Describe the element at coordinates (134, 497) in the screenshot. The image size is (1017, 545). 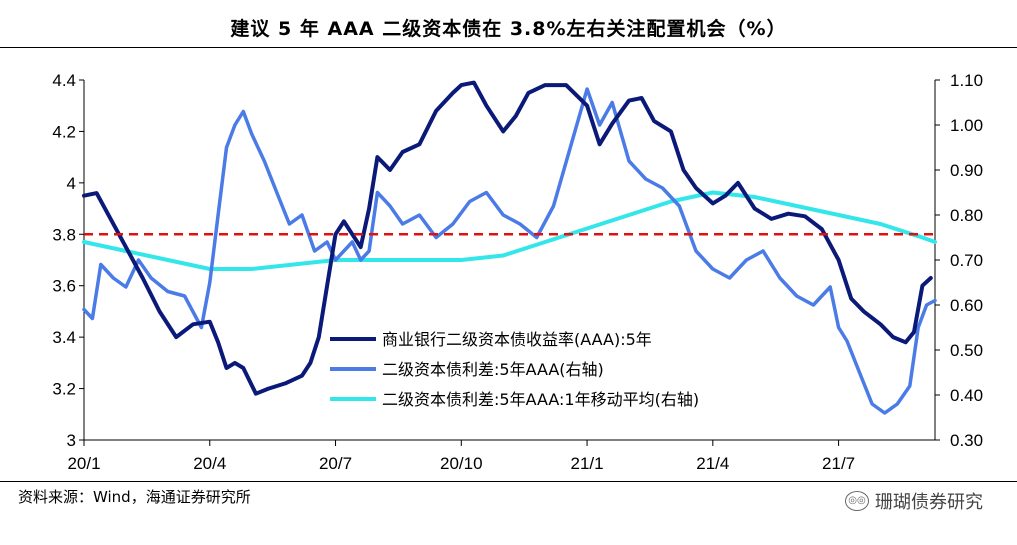
I see `source-note: 资料来源：Wind，海通证券研究所` at that location.